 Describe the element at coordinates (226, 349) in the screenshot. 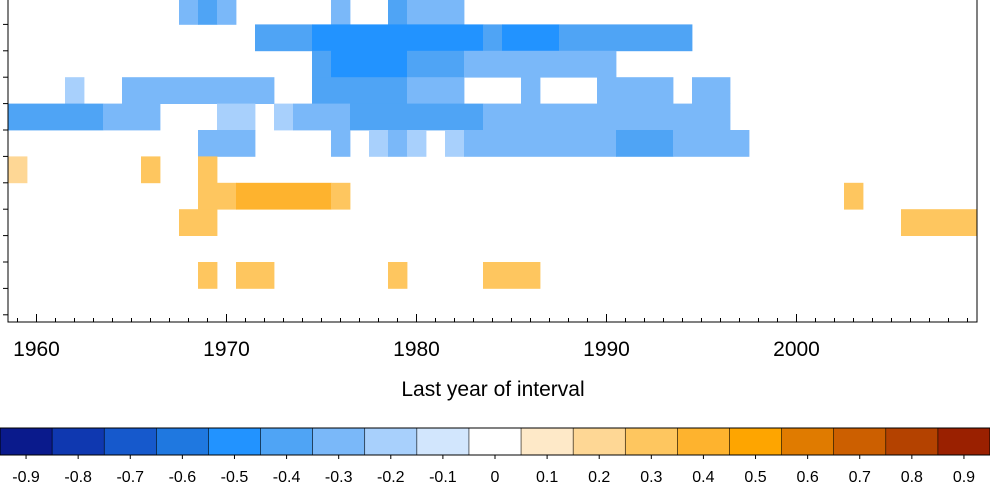

I see `x-tick-label: 1970` at that location.